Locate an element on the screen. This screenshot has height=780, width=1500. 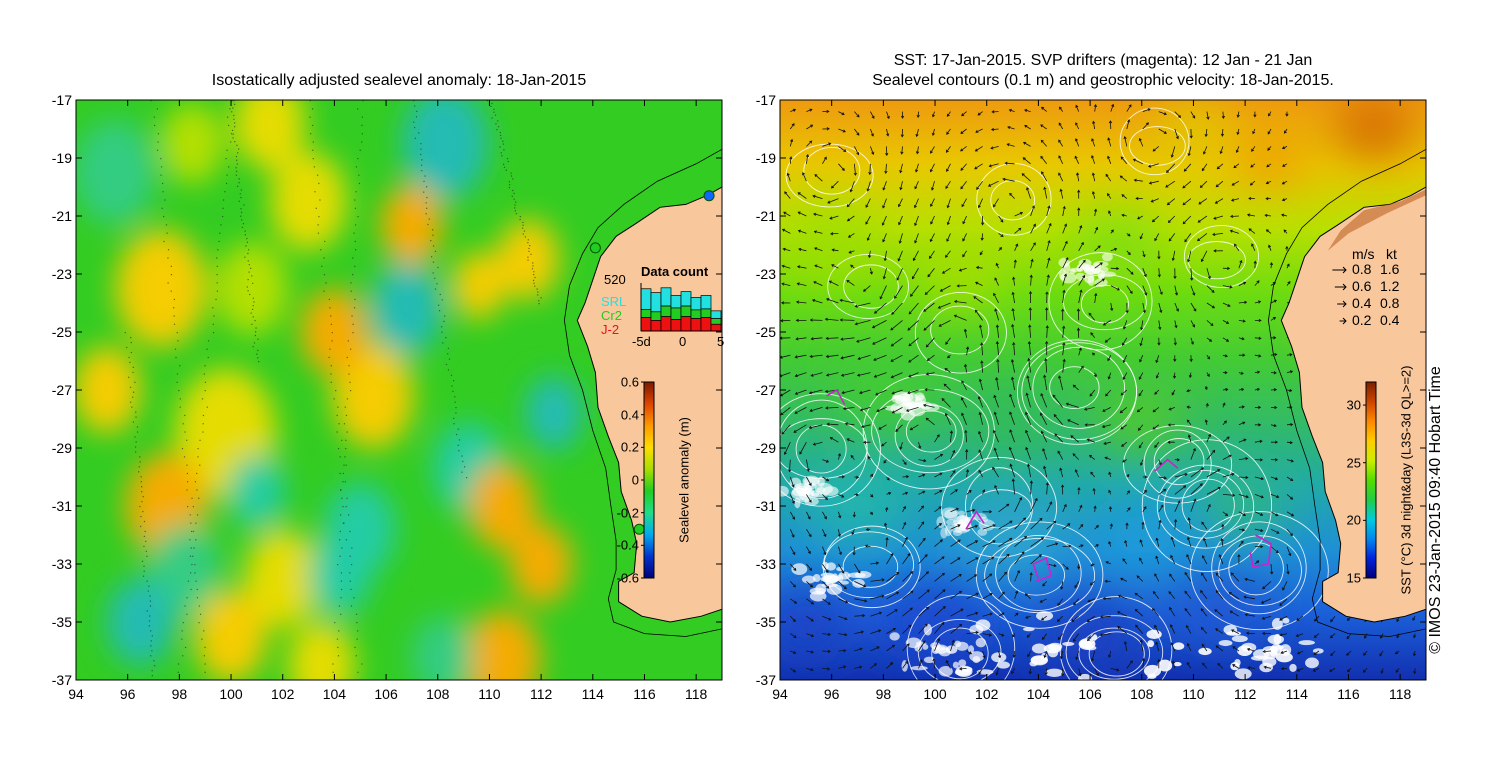
right-lon-tick-label: 102 is located at coordinates (987, 694).